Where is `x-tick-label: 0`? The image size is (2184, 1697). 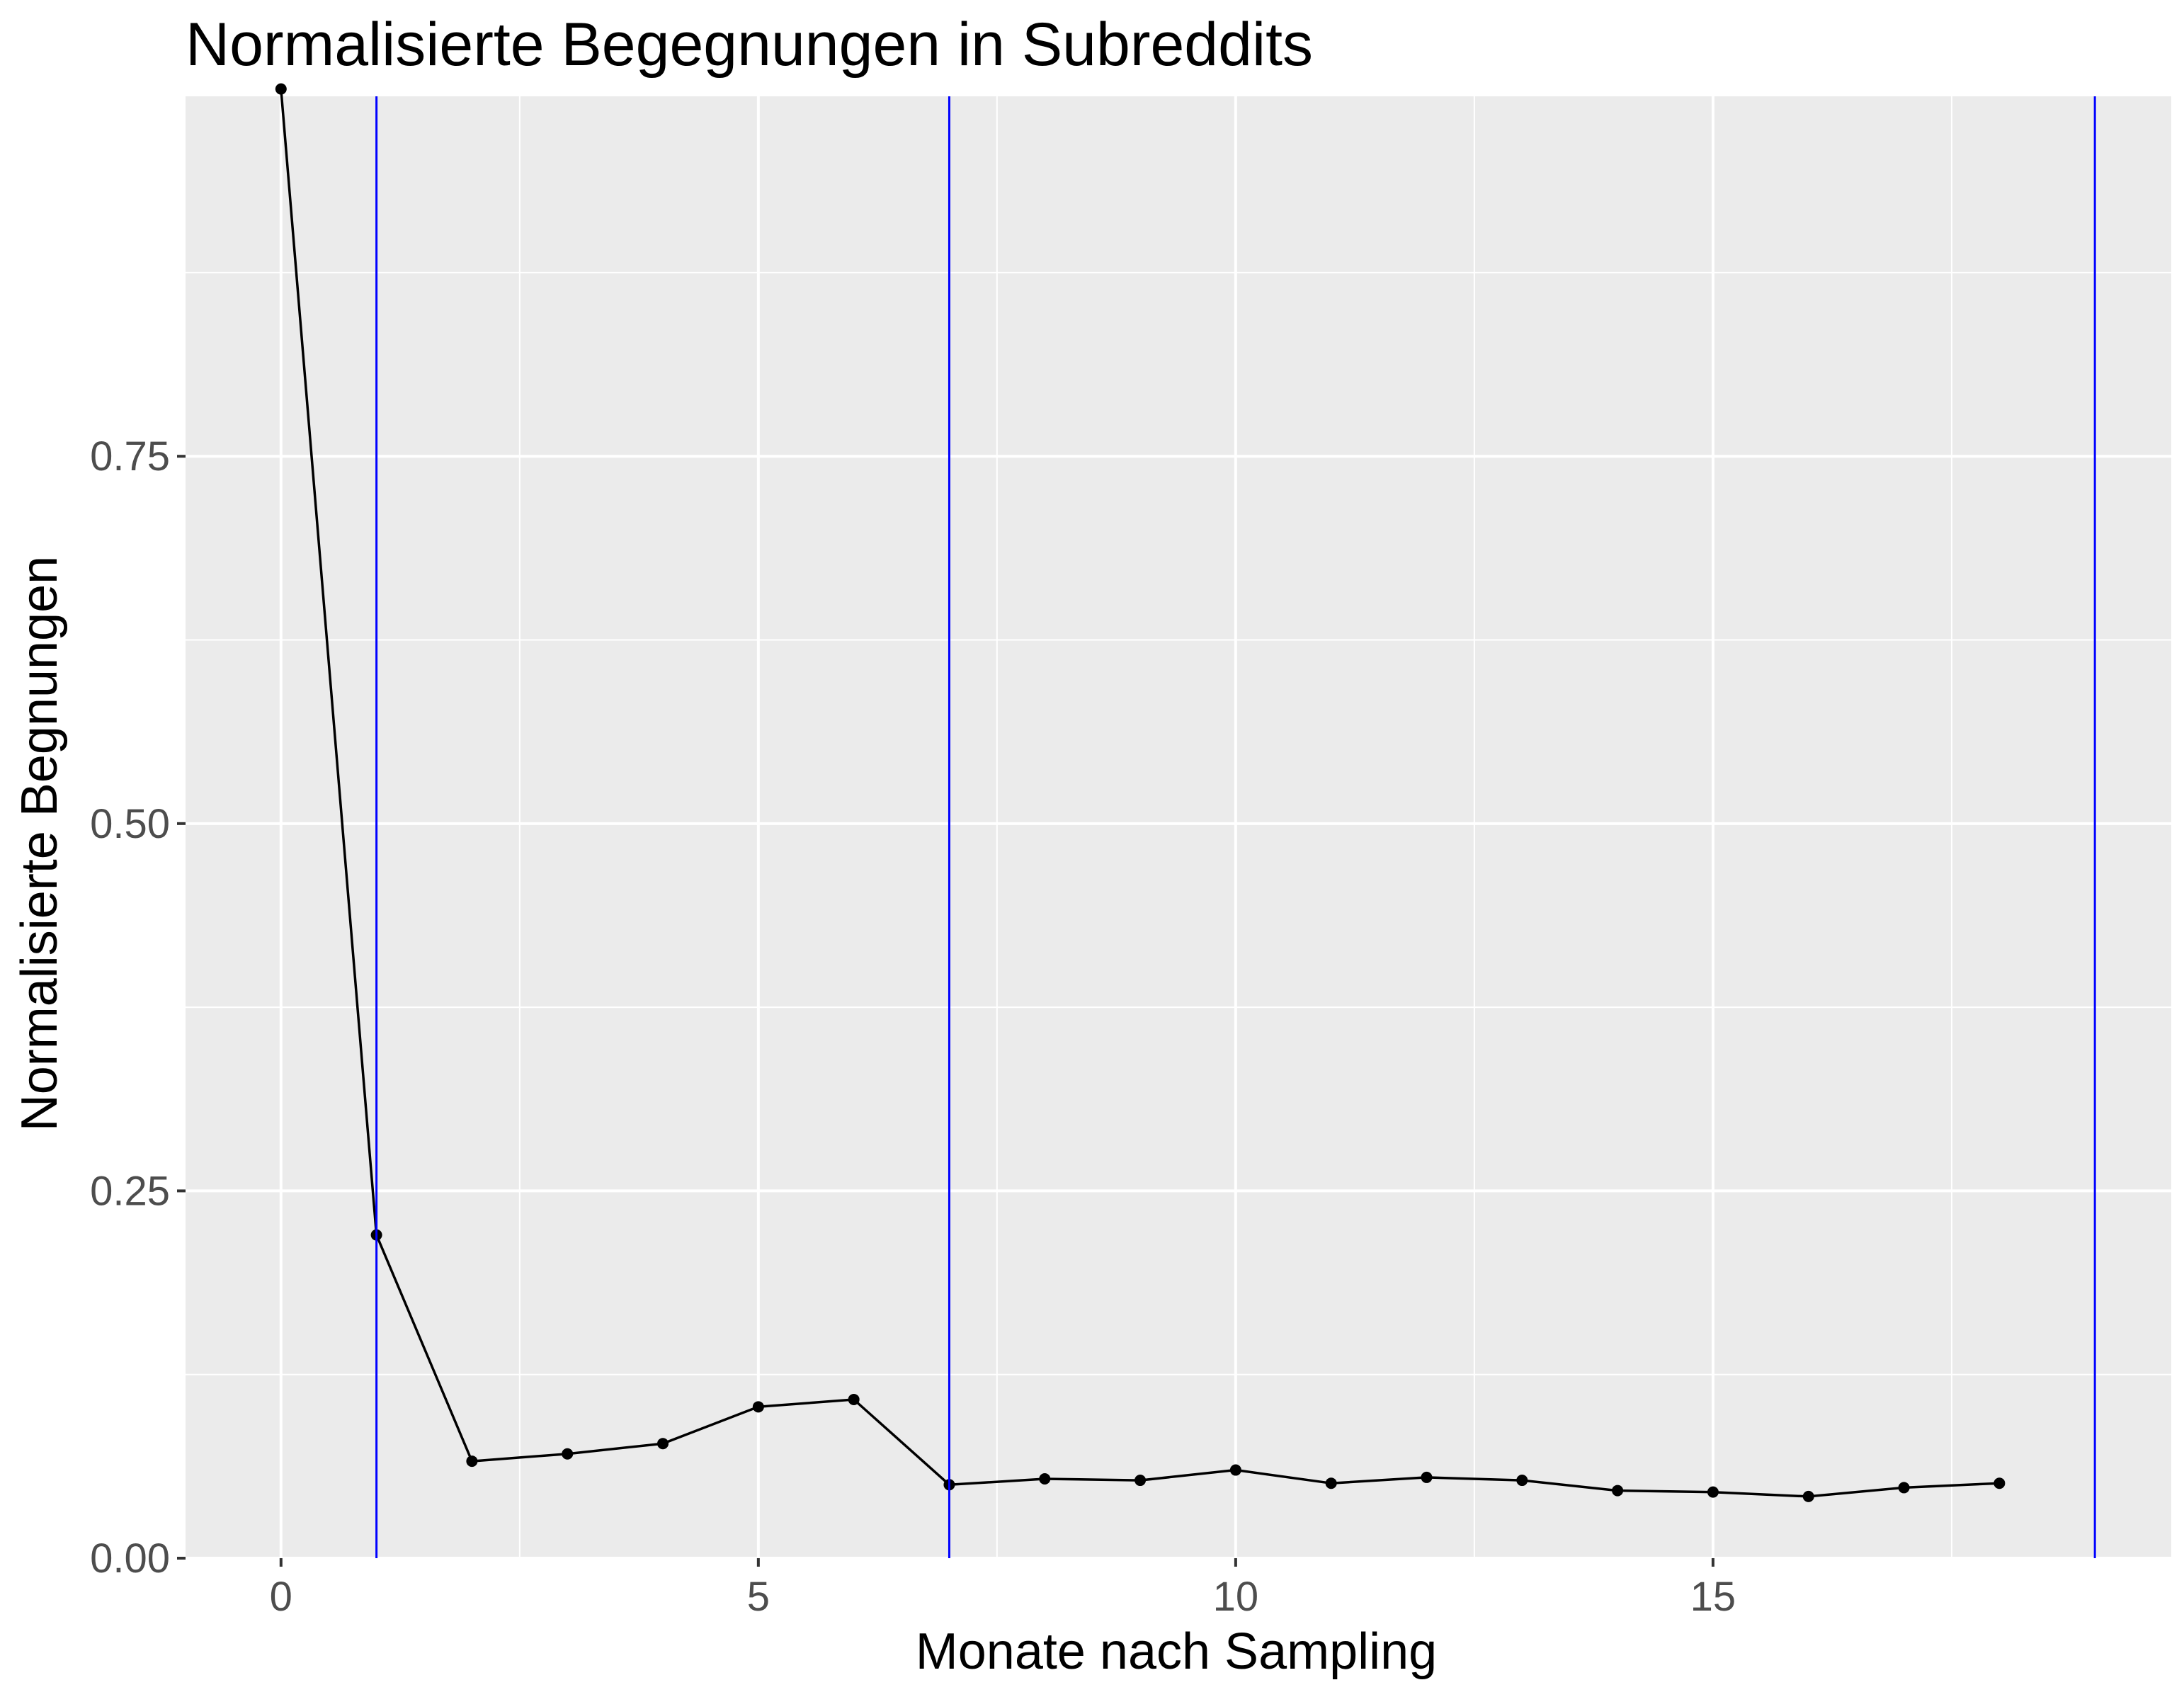 x-tick-label: 0 is located at coordinates (281, 1597).